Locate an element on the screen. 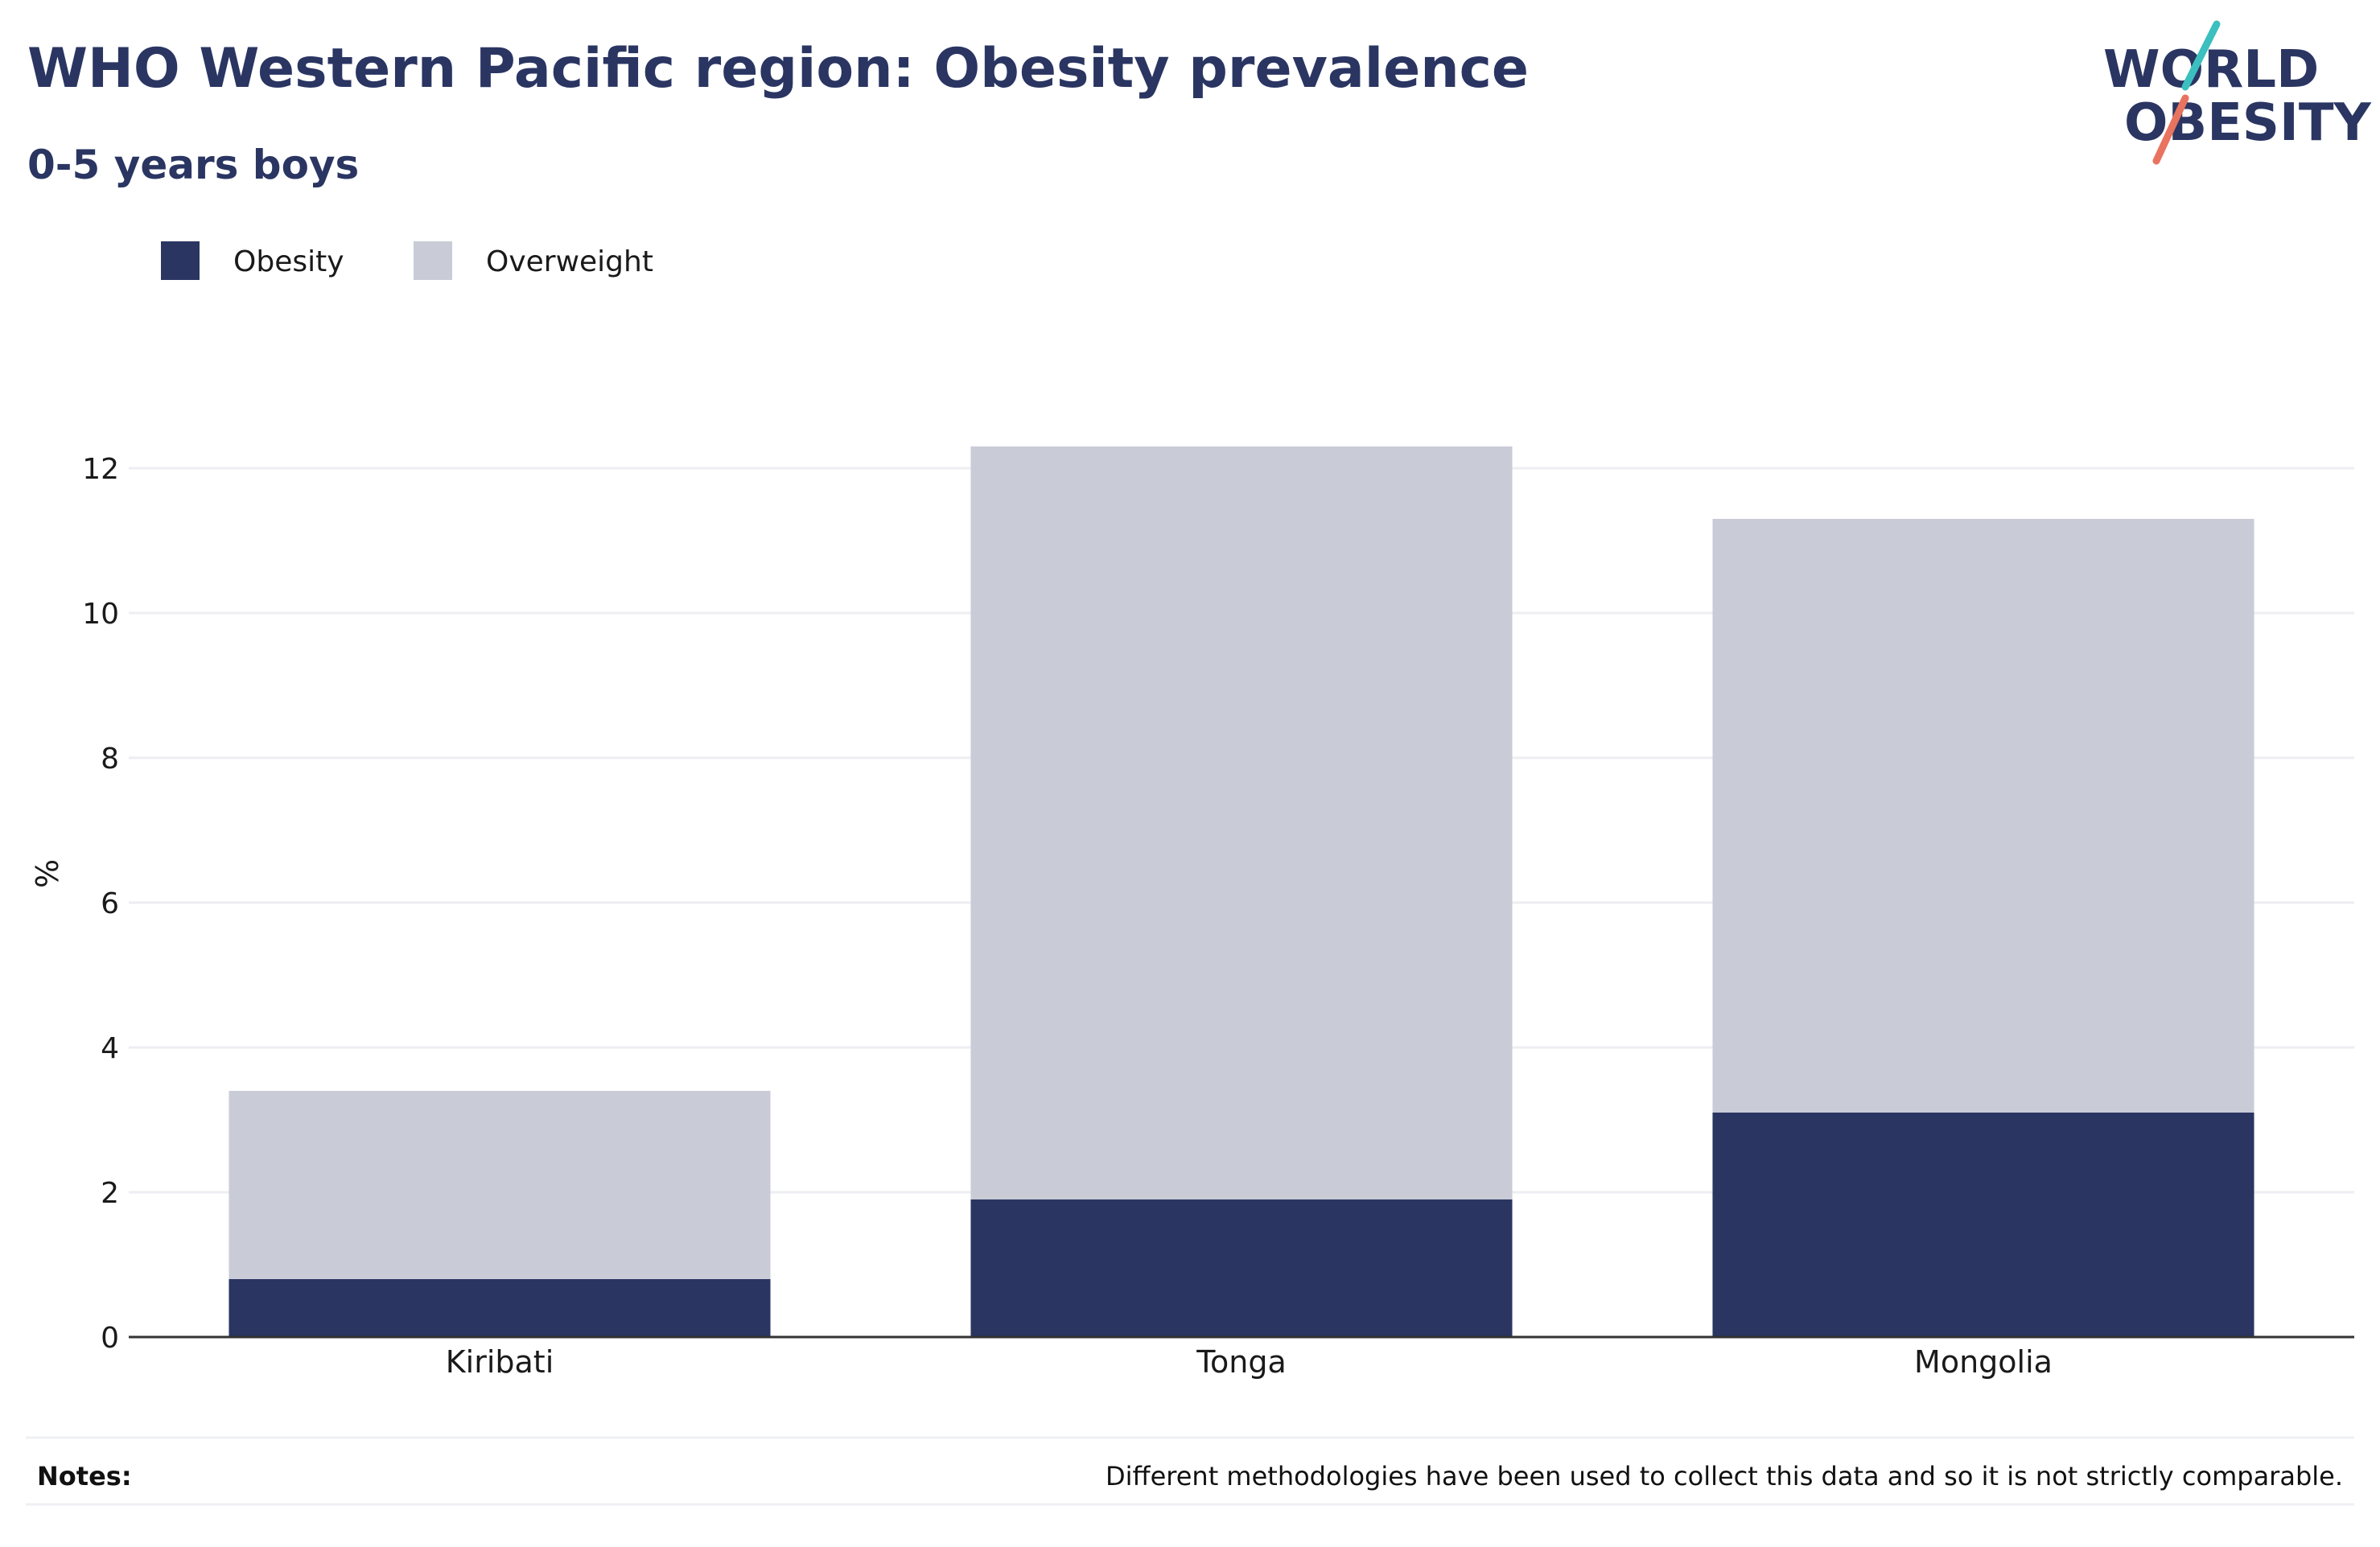 Image resolution: width=2380 pixels, height=1547 pixels. x-axis: Kiribati Tonga Mongolia is located at coordinates (1242, 1357).